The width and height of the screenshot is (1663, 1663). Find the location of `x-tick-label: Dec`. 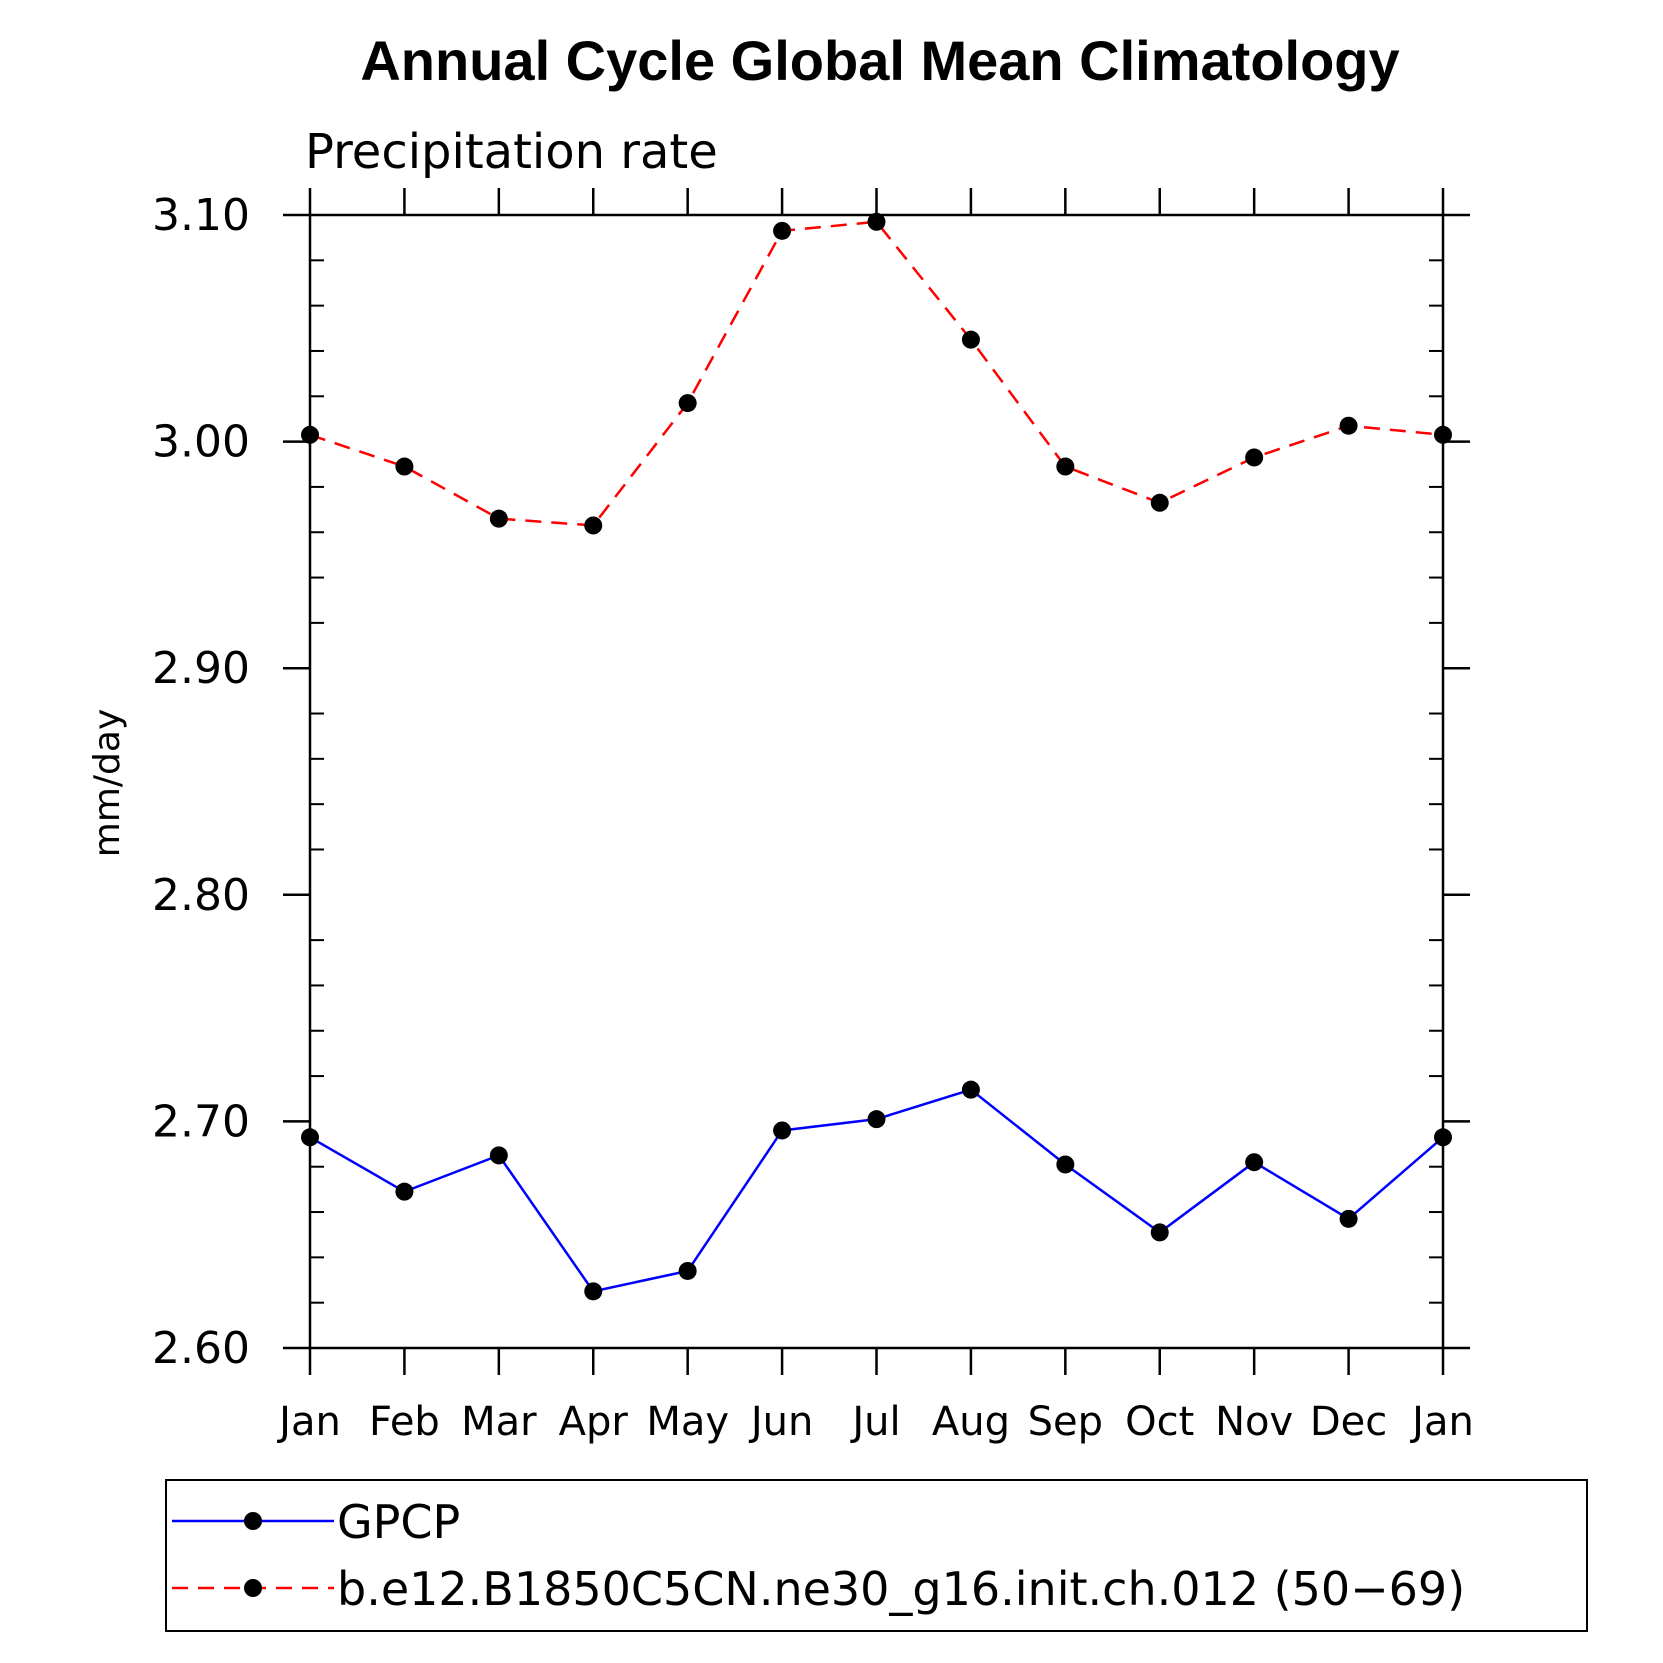

x-tick-label: Dec is located at coordinates (1348, 1422).